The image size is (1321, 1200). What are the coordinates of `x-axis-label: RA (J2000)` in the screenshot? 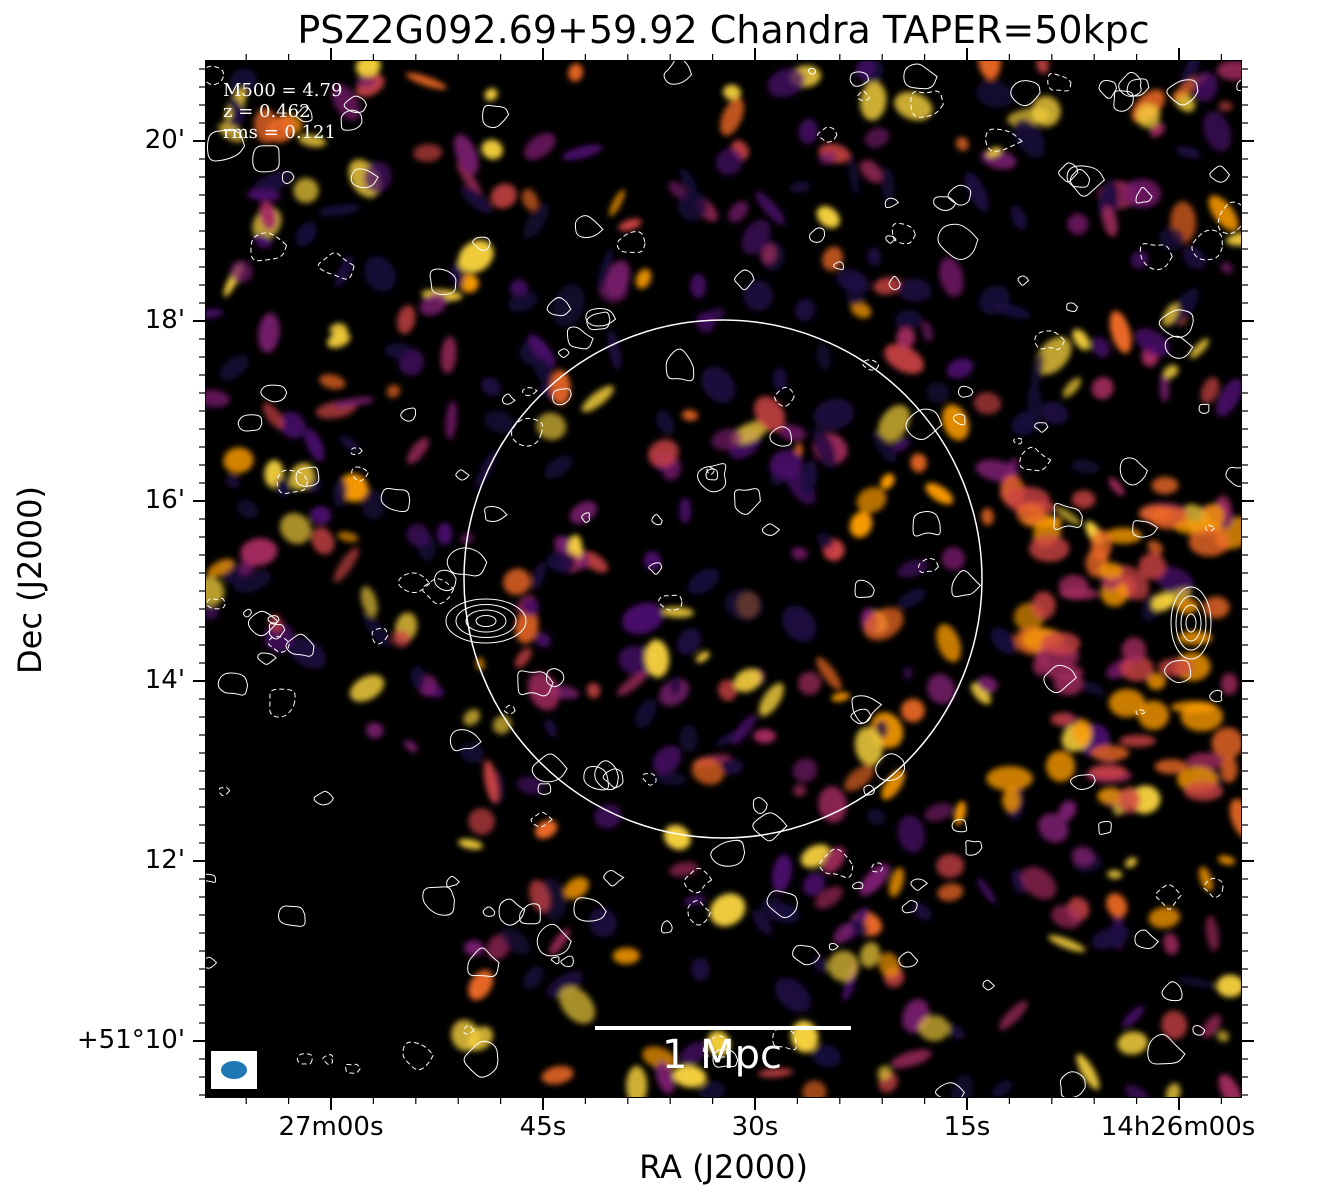 It's located at (723, 1167).